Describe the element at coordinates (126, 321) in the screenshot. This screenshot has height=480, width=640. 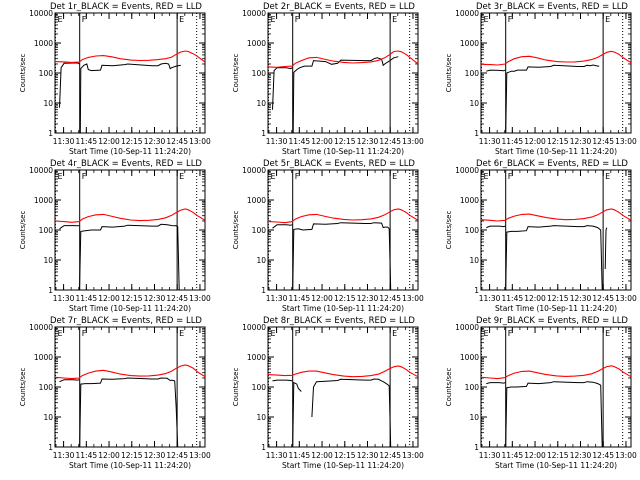
I see `panel-title: Det 7r_BLACK = Events, RED = LLD` at that location.